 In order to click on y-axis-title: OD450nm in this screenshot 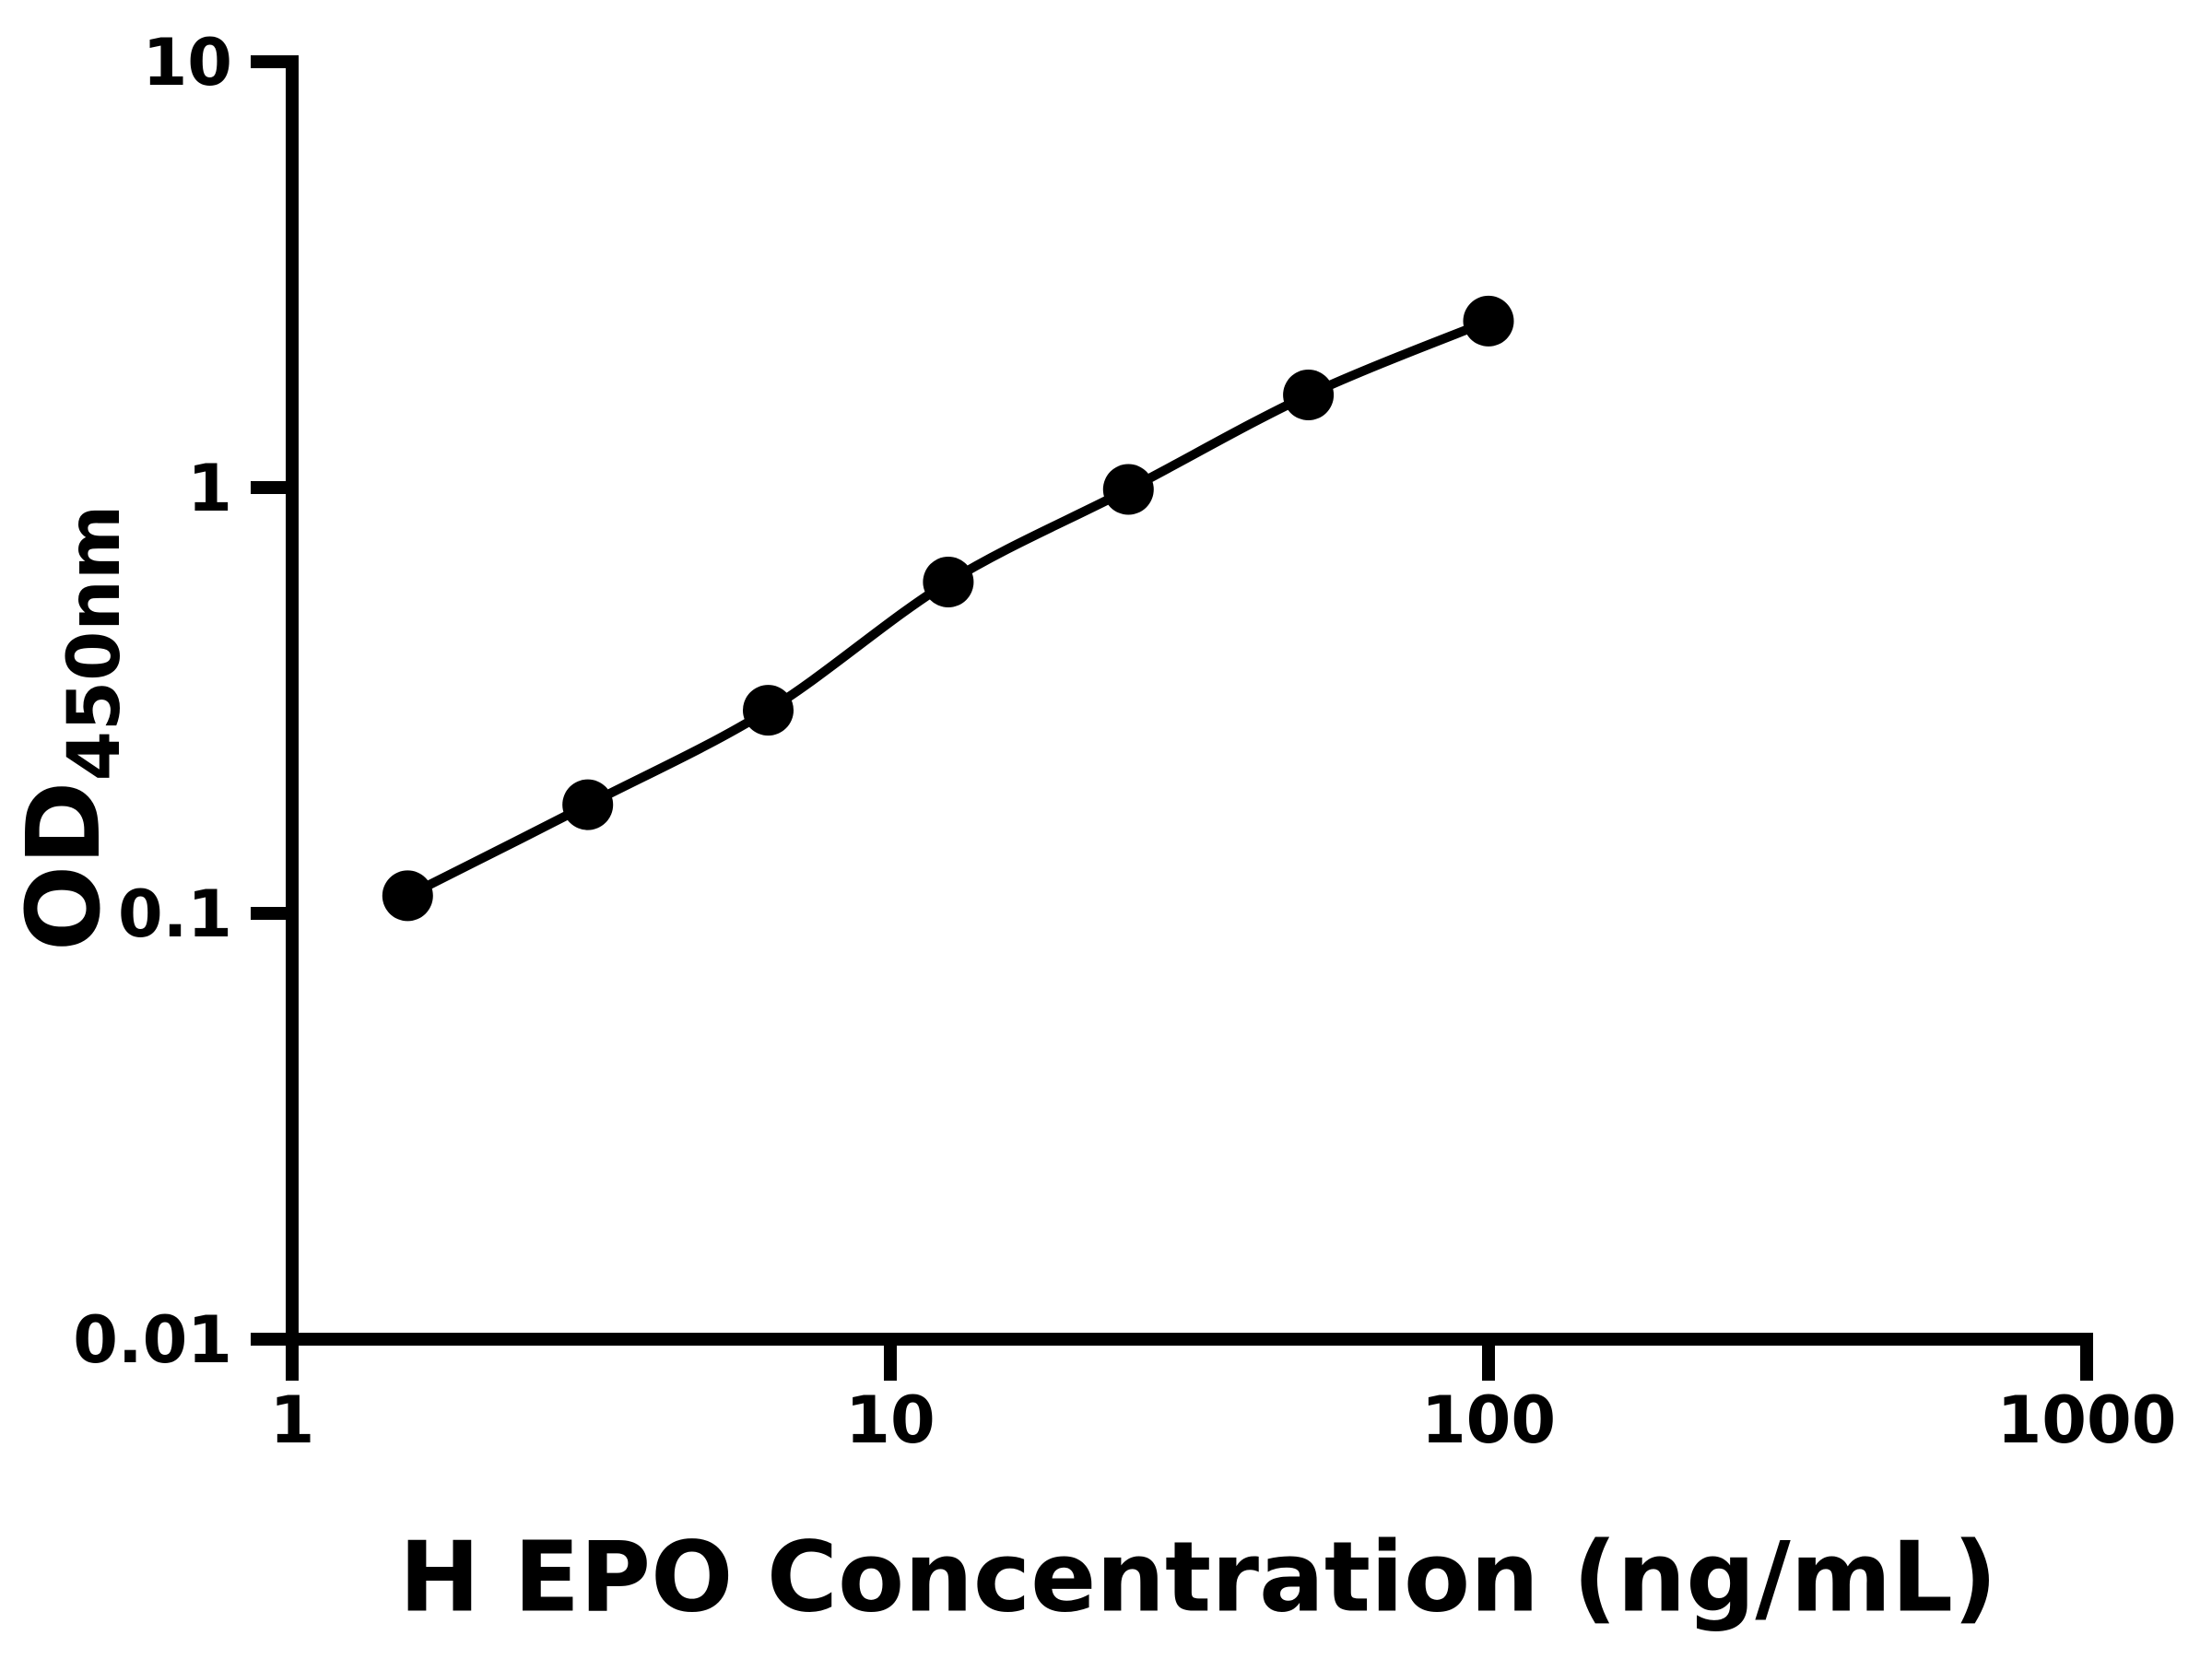, I will do `click(70, 728)`.